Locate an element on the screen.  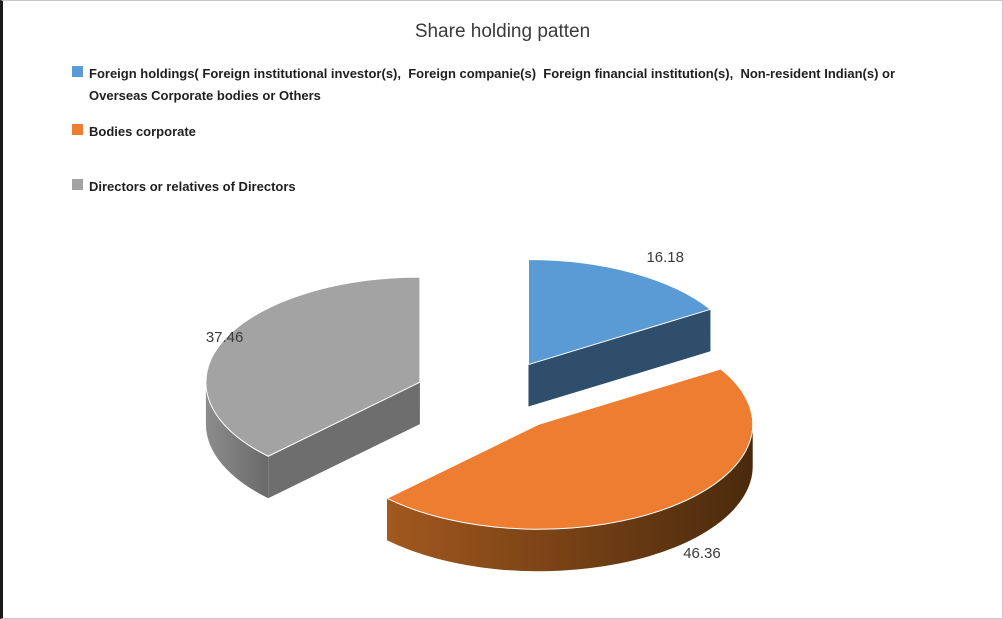
legend-swatch-orange is located at coordinates (77, 129).